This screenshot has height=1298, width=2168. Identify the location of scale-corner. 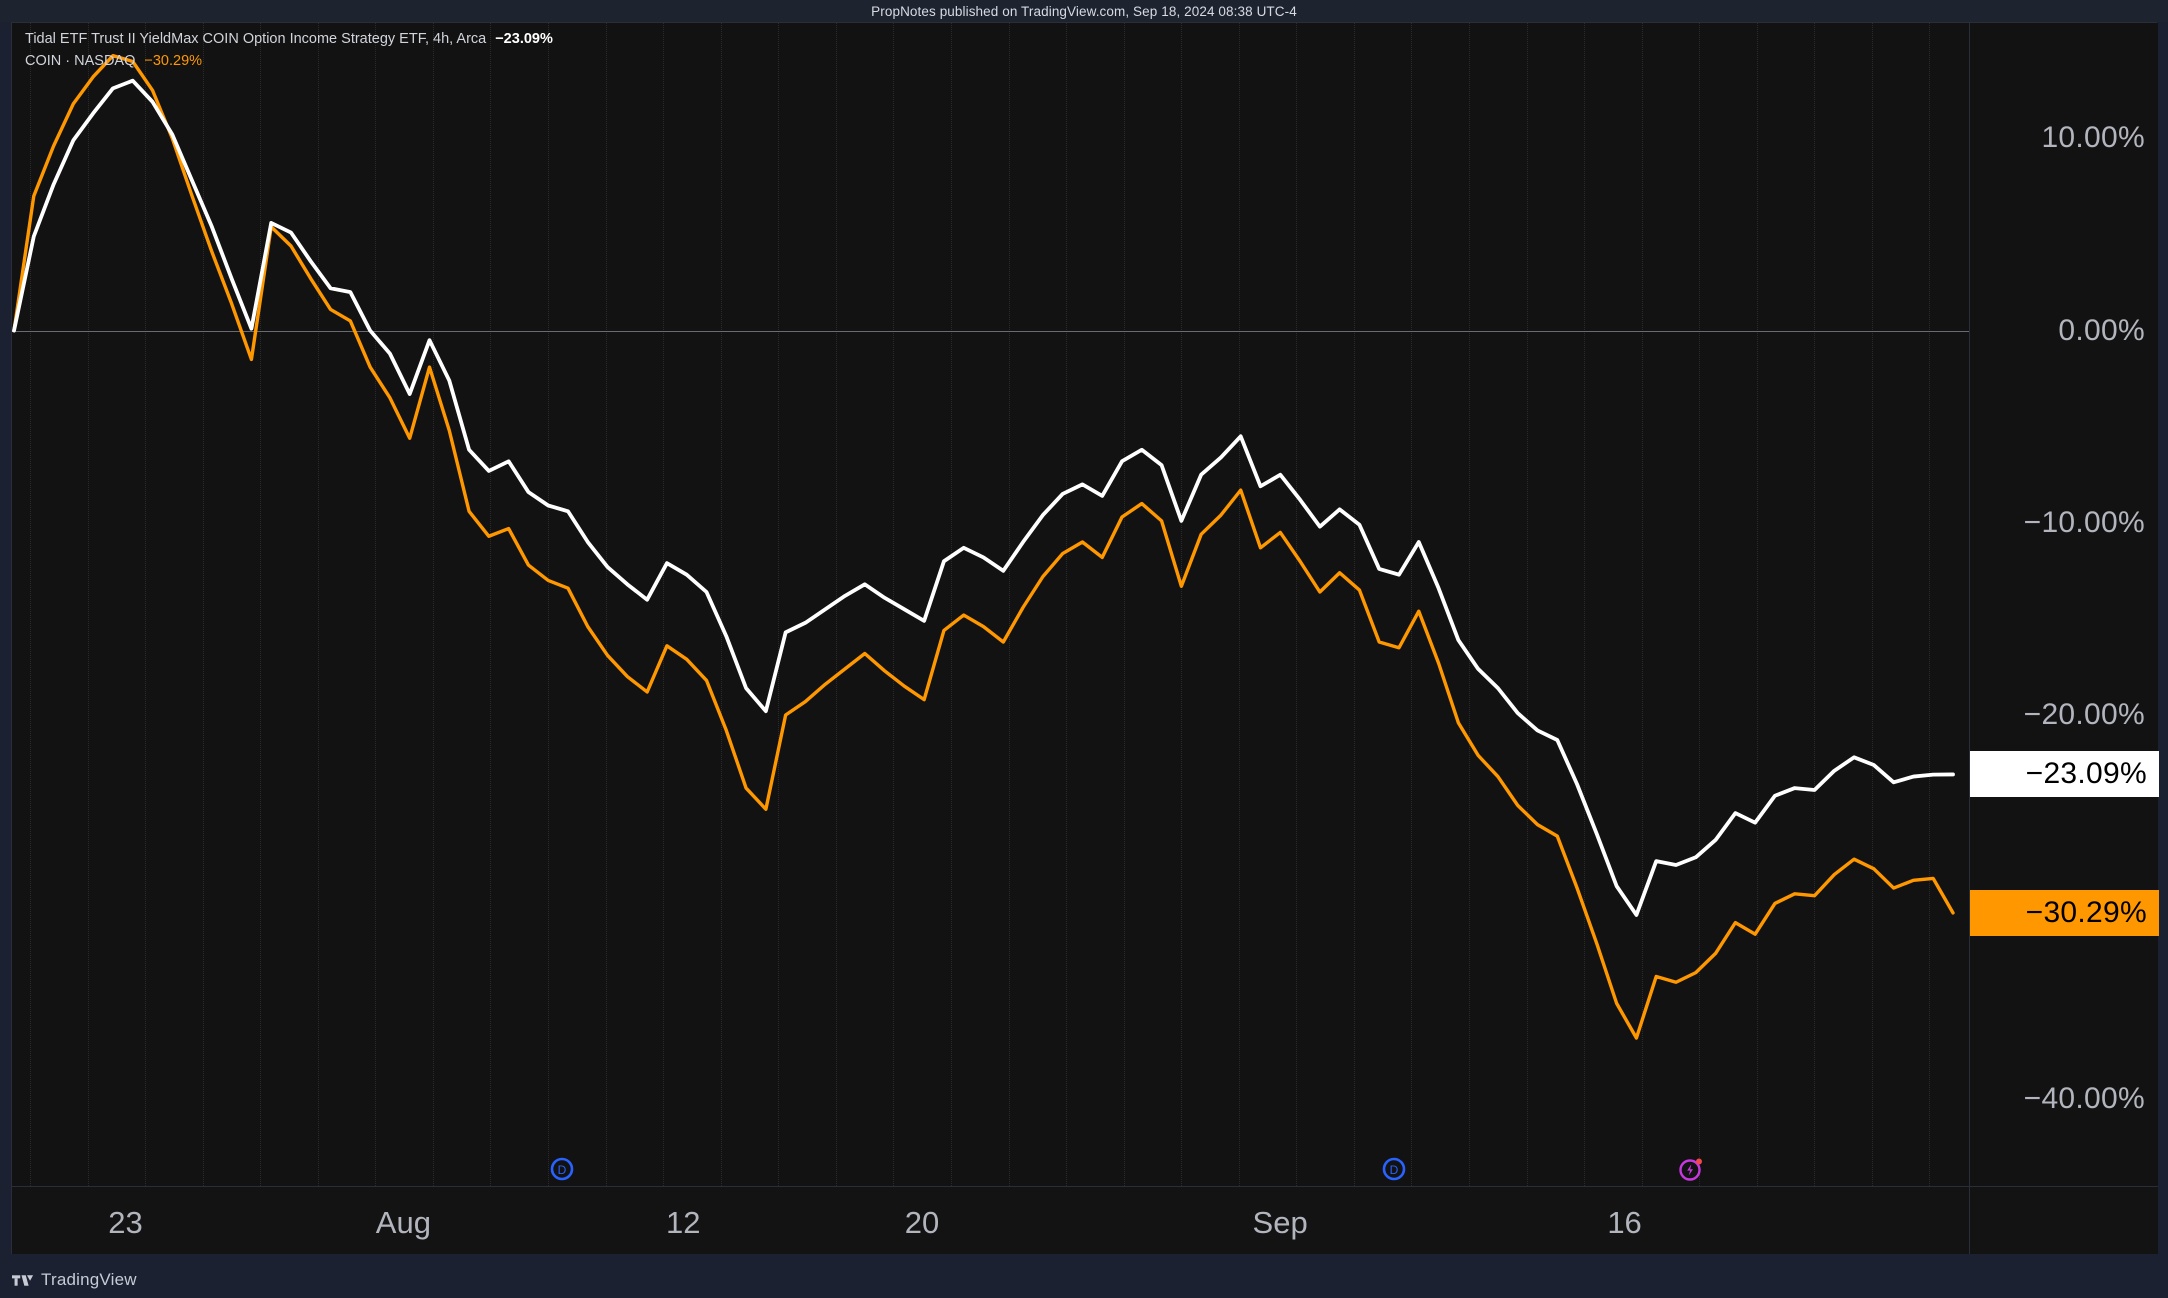
(2063, 1220).